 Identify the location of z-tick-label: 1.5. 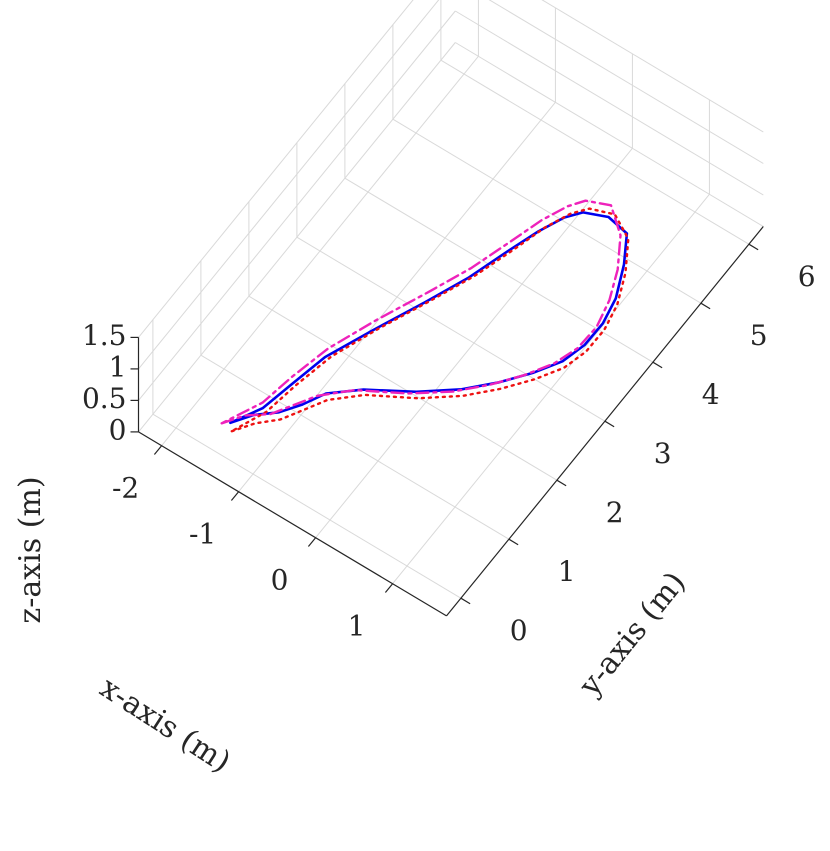
(104, 335).